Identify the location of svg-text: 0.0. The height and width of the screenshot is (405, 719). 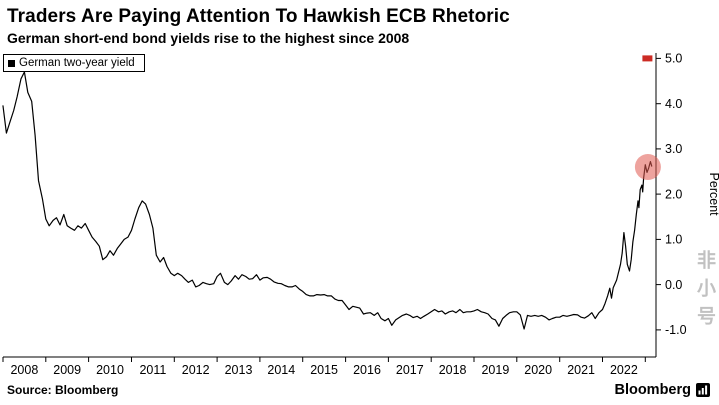
(673, 285).